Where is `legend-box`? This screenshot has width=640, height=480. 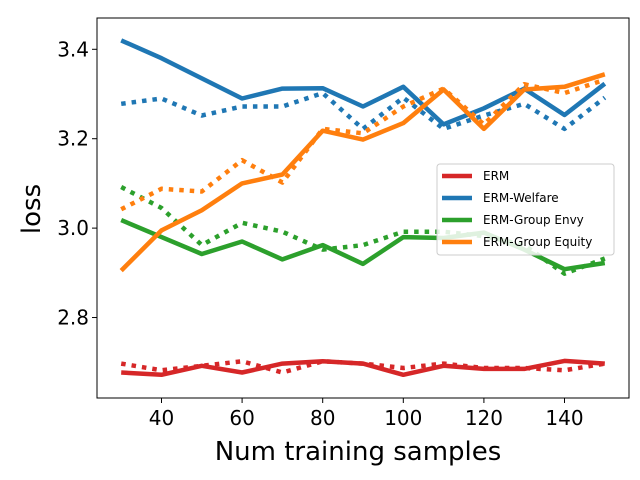 legend-box is located at coordinates (525, 209).